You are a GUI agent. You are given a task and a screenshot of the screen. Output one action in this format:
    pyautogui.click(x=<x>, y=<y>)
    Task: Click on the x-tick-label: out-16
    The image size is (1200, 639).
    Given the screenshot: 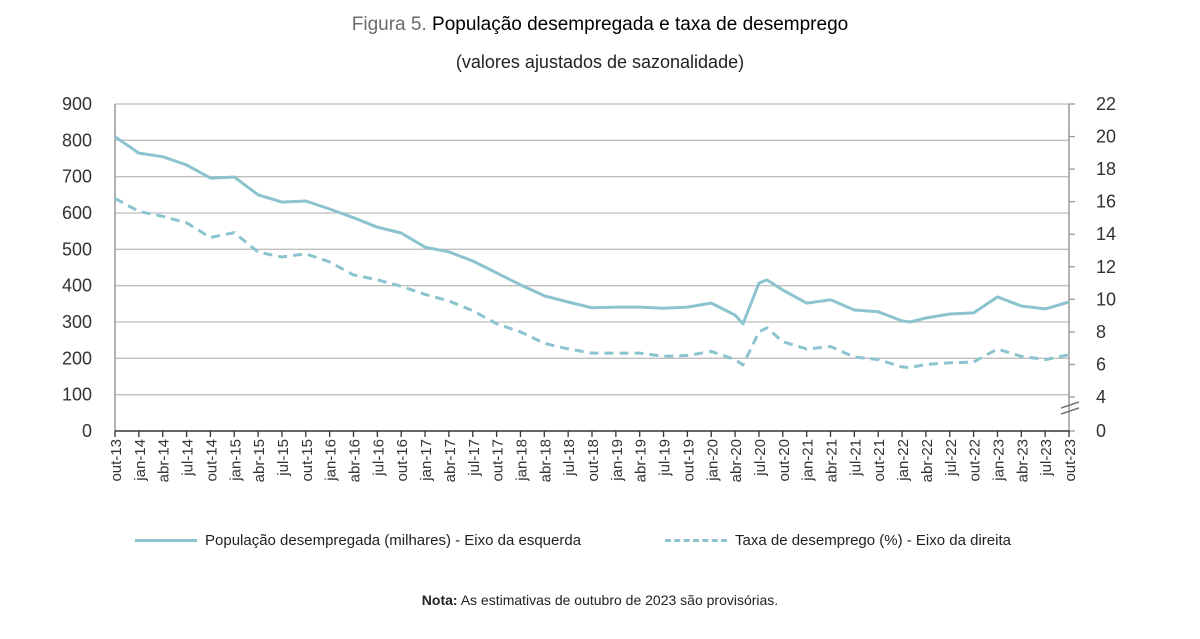 What is the action you would take?
    pyautogui.click(x=402, y=460)
    